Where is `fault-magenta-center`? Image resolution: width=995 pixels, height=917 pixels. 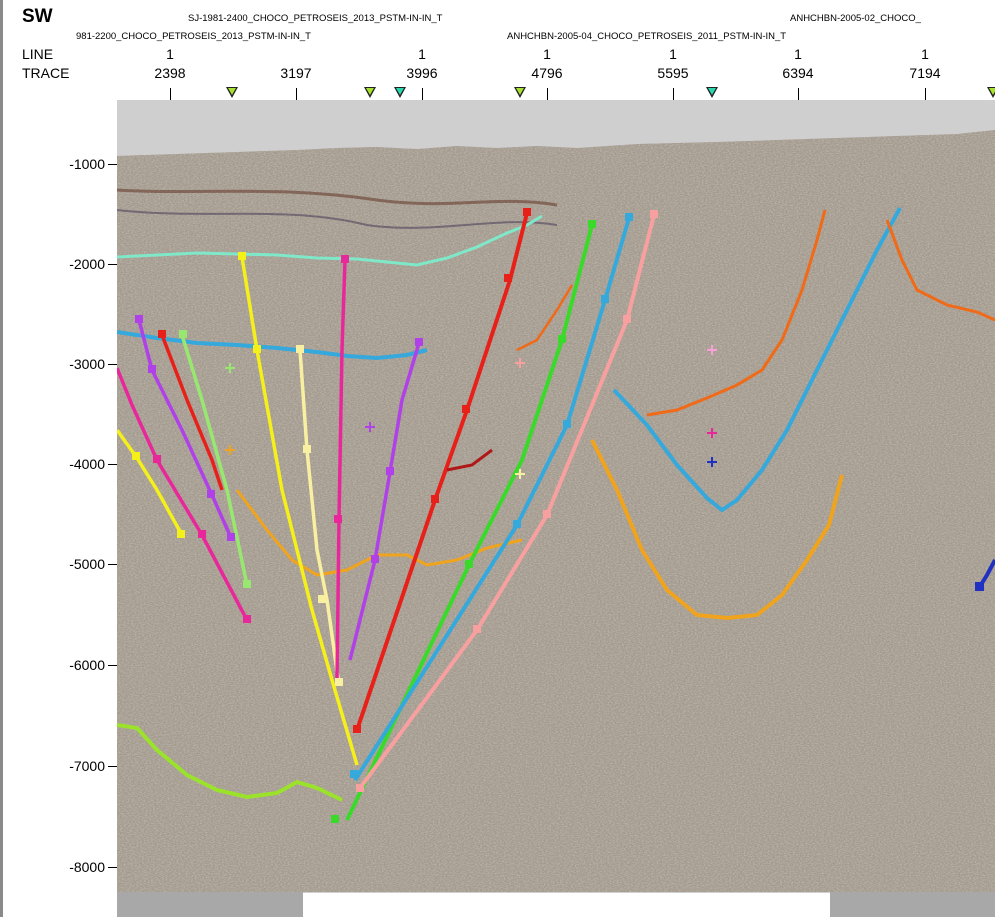 fault-magenta-center is located at coordinates (341, 470).